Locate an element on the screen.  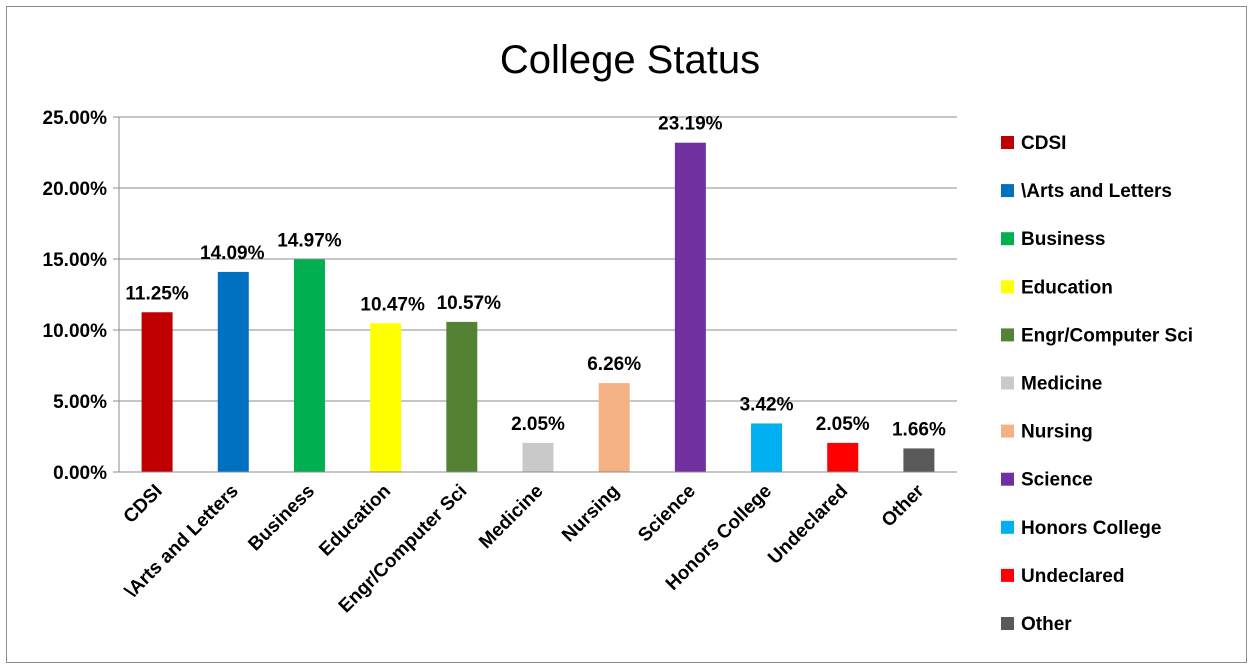
y-tick-label: 20.00% is located at coordinates (75, 189).